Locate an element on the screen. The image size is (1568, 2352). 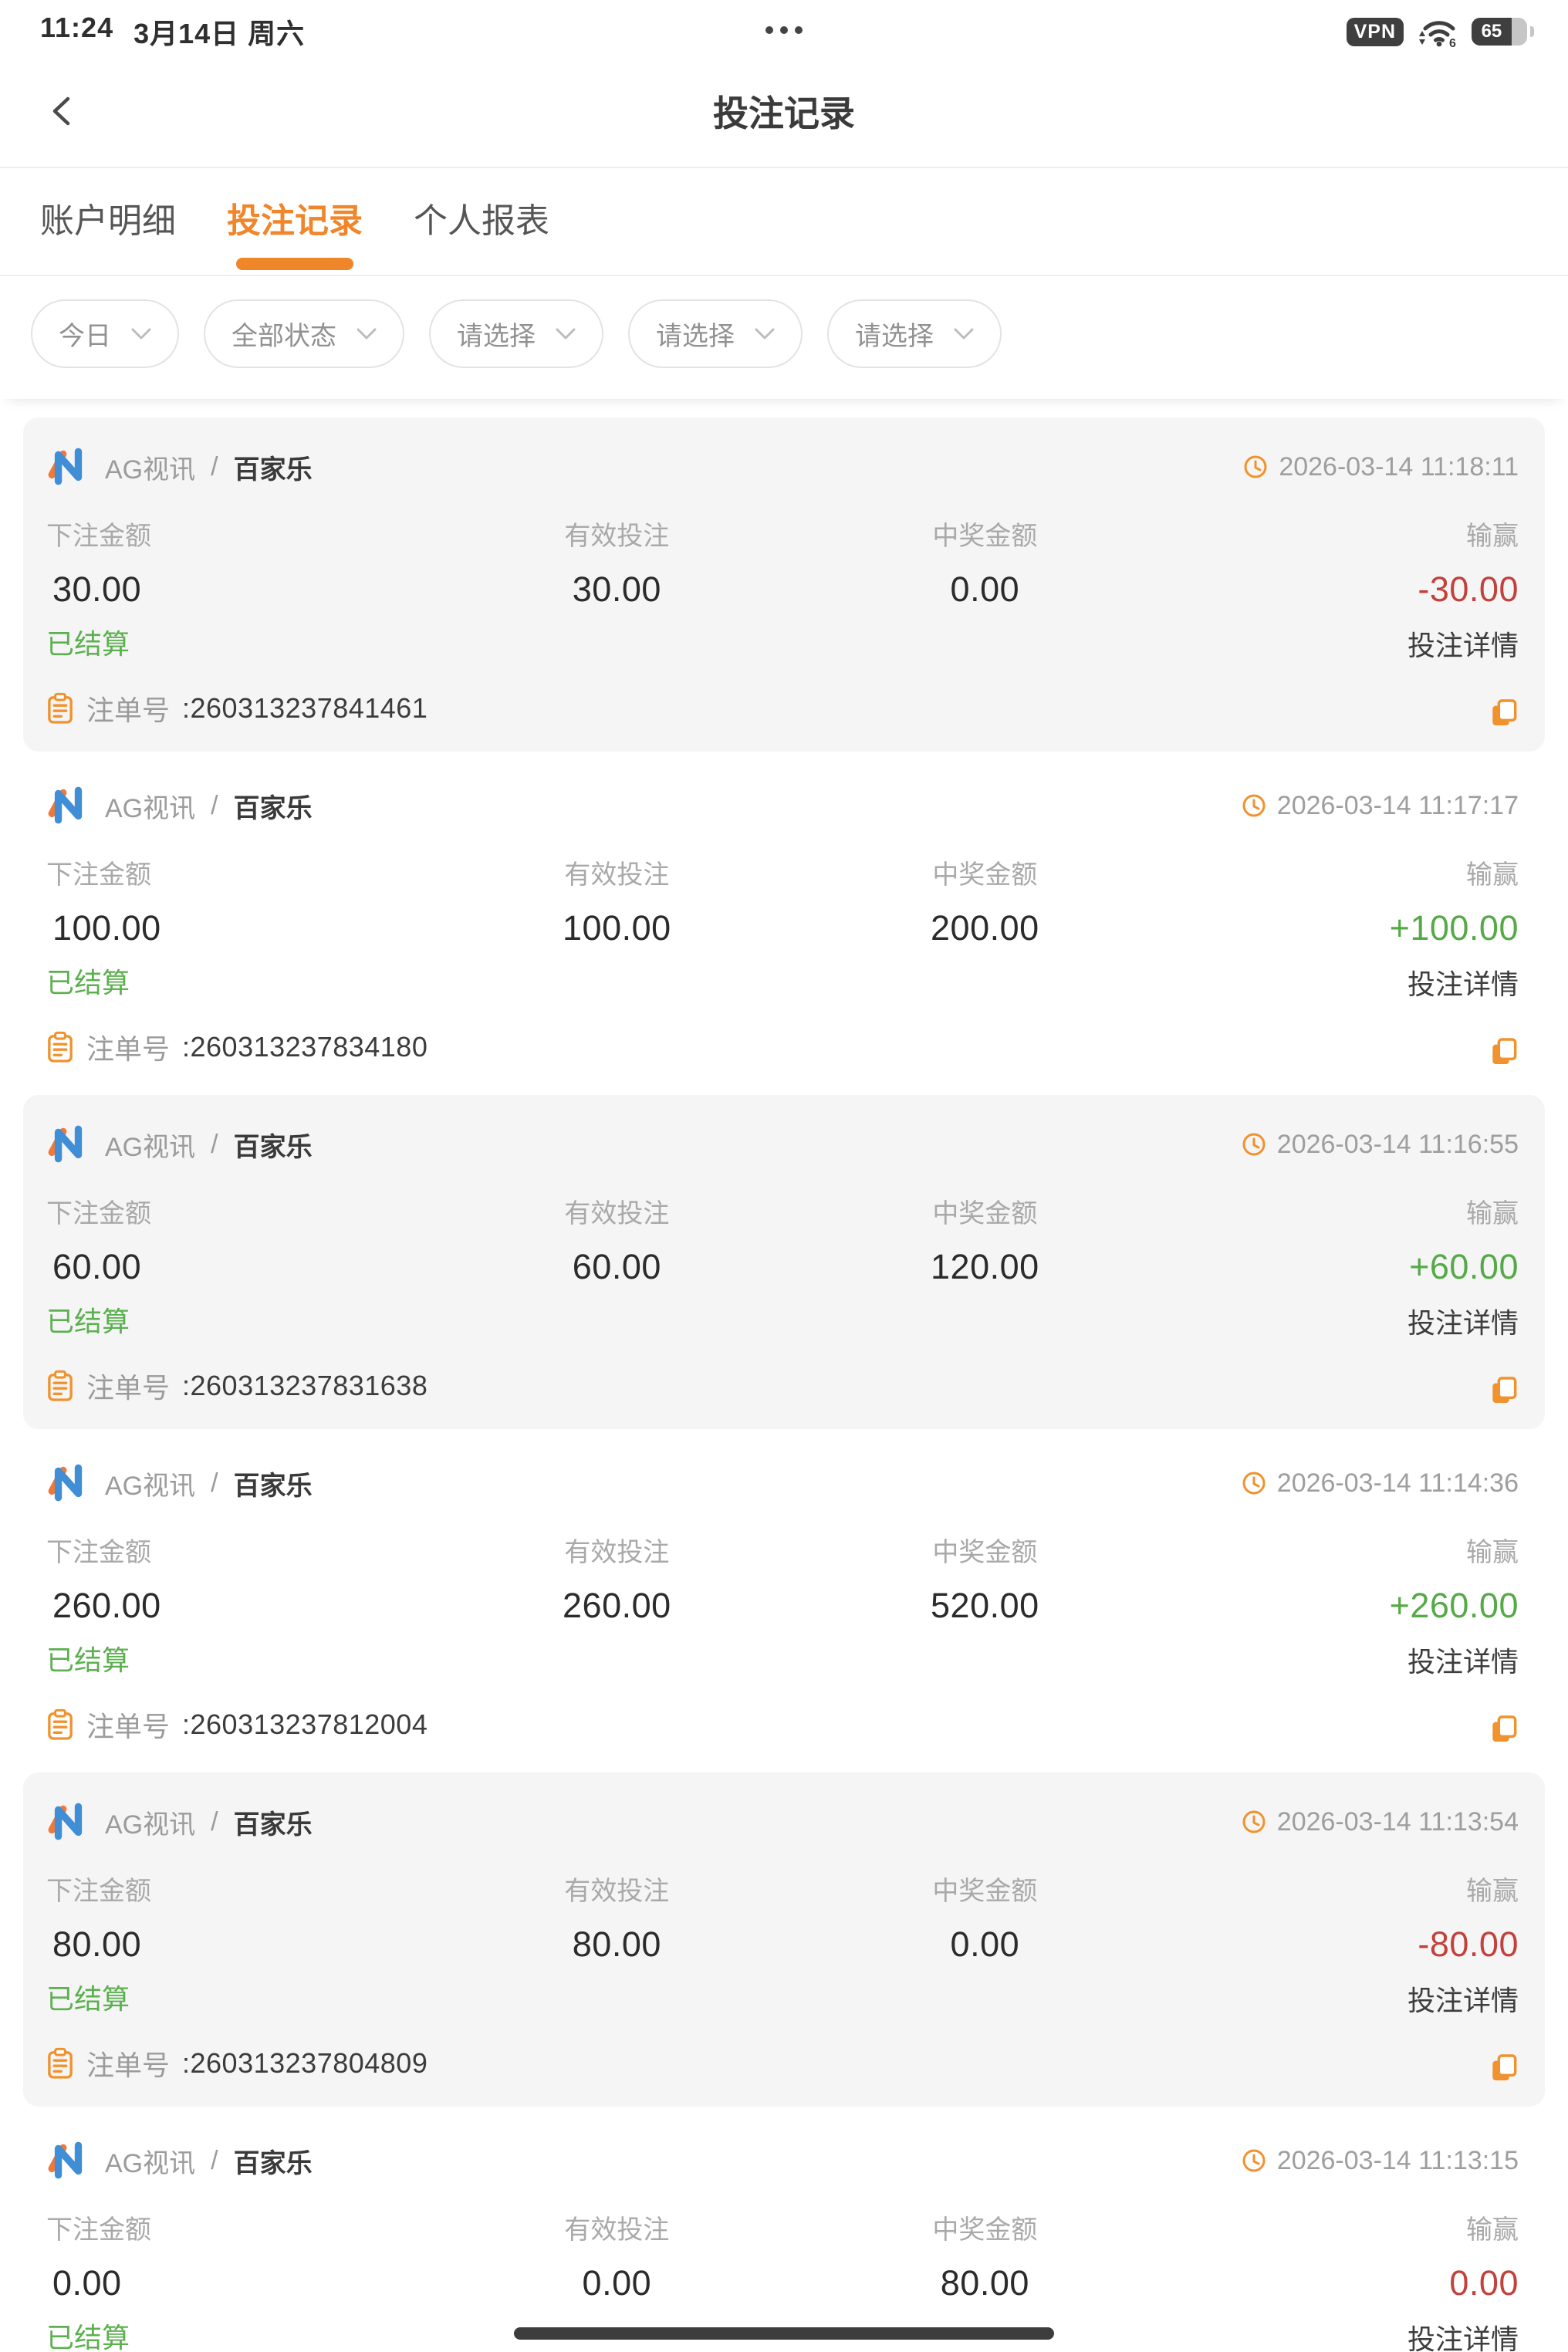
order-number-row: 注单号 :260313237841461 is located at coordinates (236, 708).